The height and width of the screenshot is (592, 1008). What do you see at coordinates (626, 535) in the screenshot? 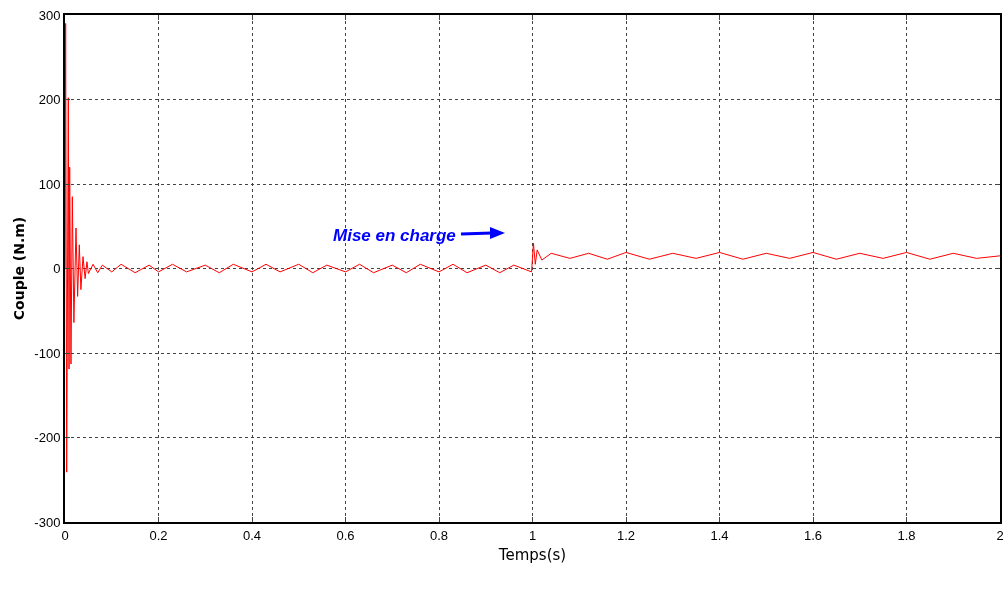
I see `x-tick-label: 1.2` at bounding box center [626, 535].